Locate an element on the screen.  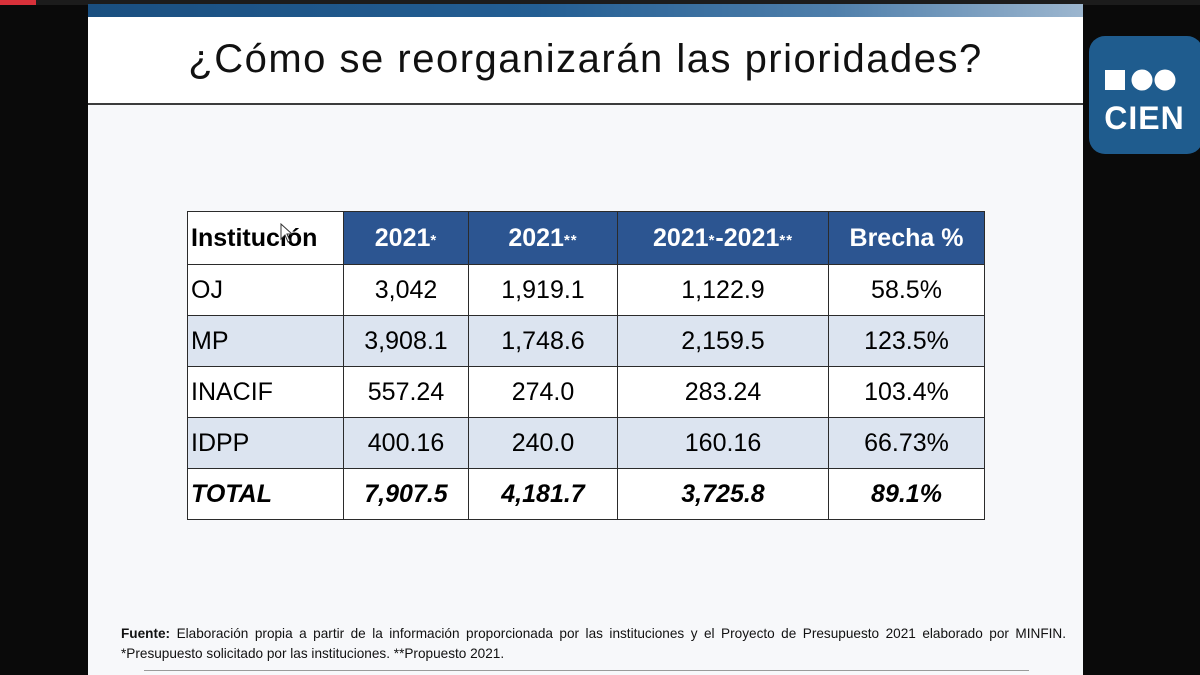
cell-diferencia: 160.16 is located at coordinates (723, 443).